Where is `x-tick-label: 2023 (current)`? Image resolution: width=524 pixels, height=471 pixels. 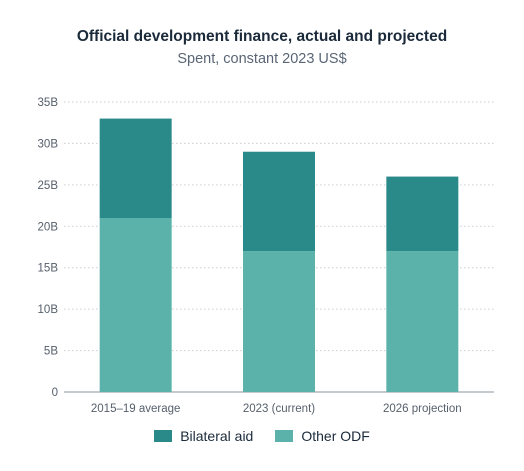
x-tick-label: 2023 (current) is located at coordinates (279, 409).